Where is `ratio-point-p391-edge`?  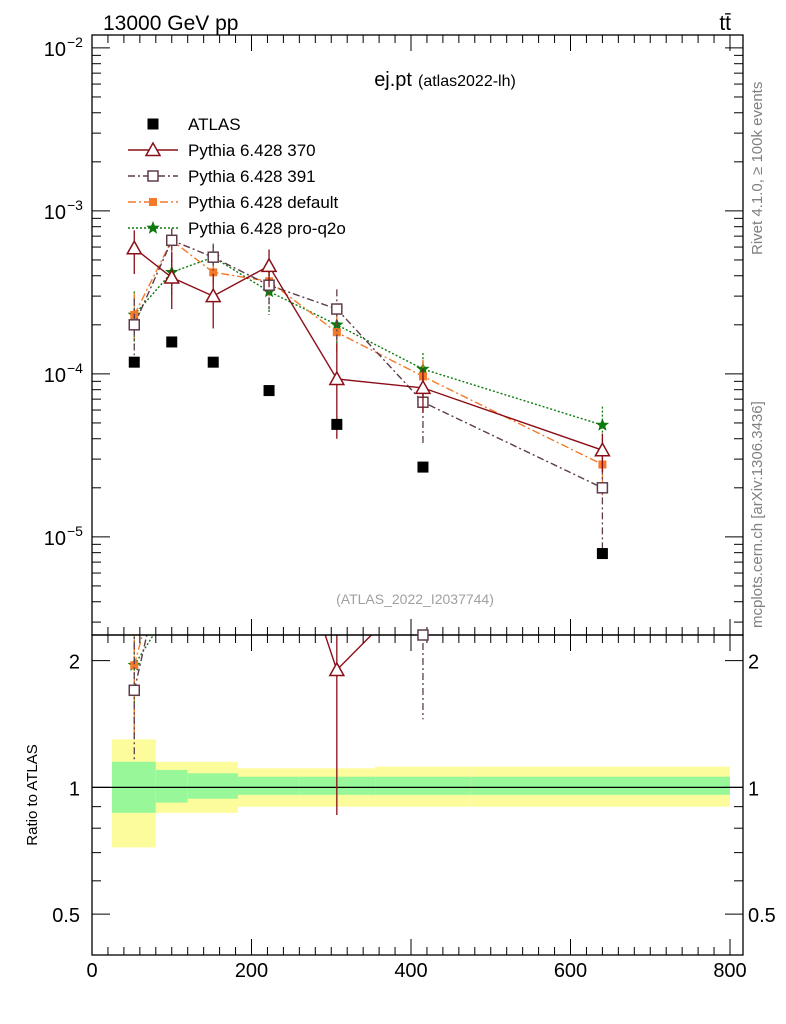 ratio-point-p391-edge is located at coordinates (423, 635).